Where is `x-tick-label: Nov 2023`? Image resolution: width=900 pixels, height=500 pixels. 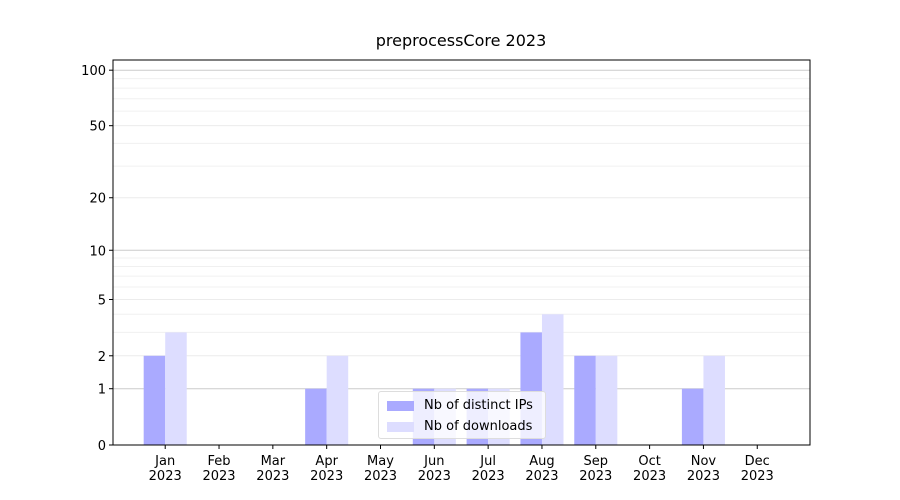 x-tick-label: Nov 2023 is located at coordinates (703, 469).